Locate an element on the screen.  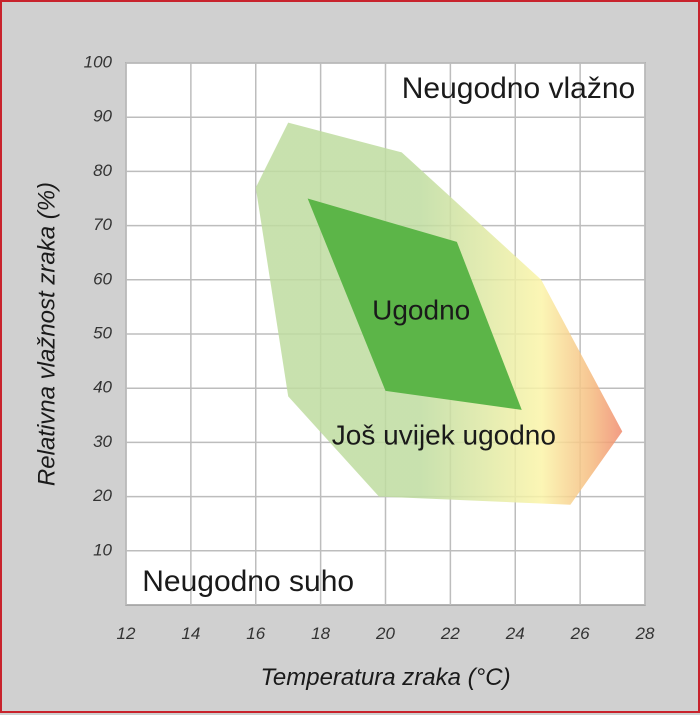
x-tick-label: 22 is located at coordinates (450, 633).